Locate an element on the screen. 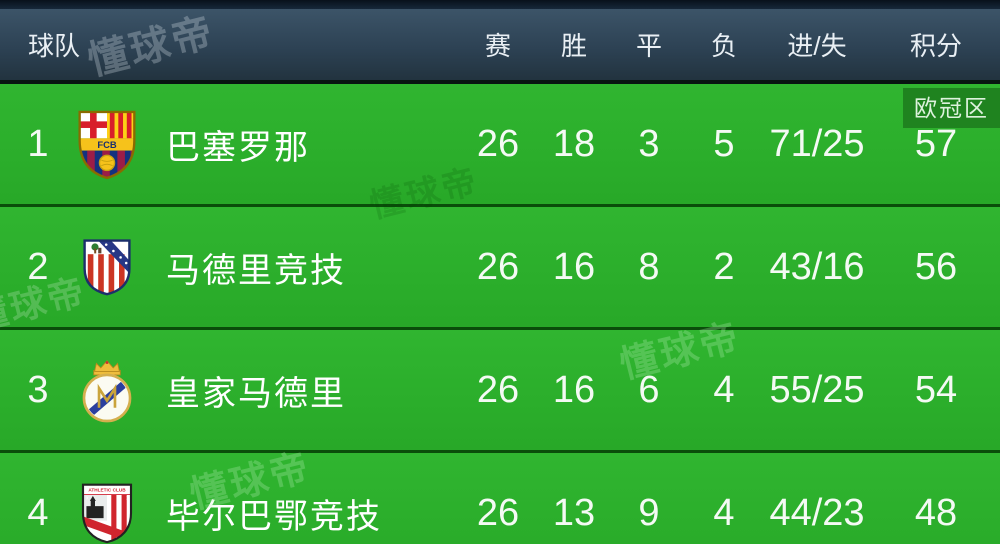  fc-barcelona-crest-icon: FCB is located at coordinates (107, 144).